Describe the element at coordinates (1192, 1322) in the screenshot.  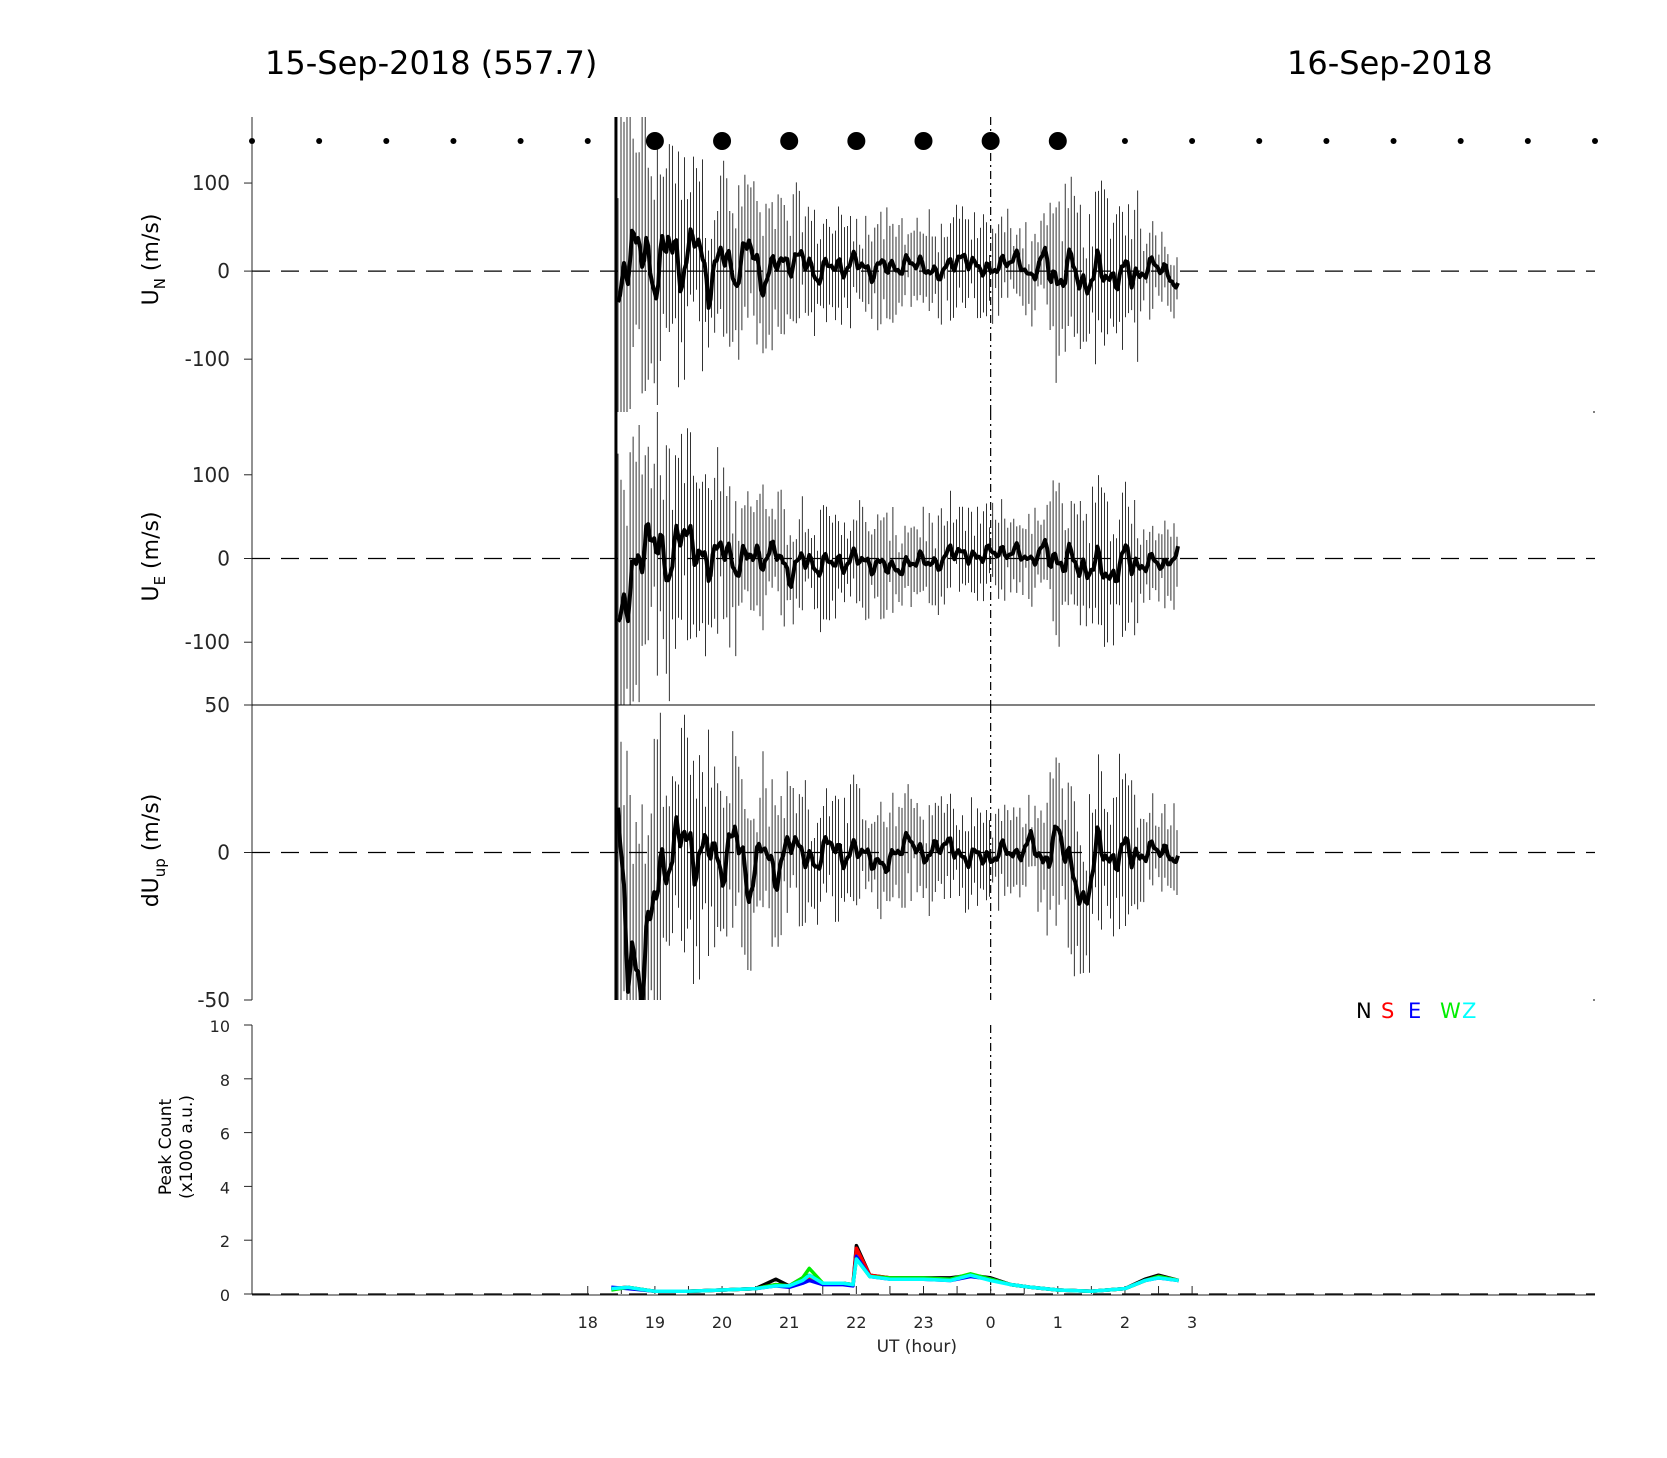
I see `x-tick-label: 3` at that location.